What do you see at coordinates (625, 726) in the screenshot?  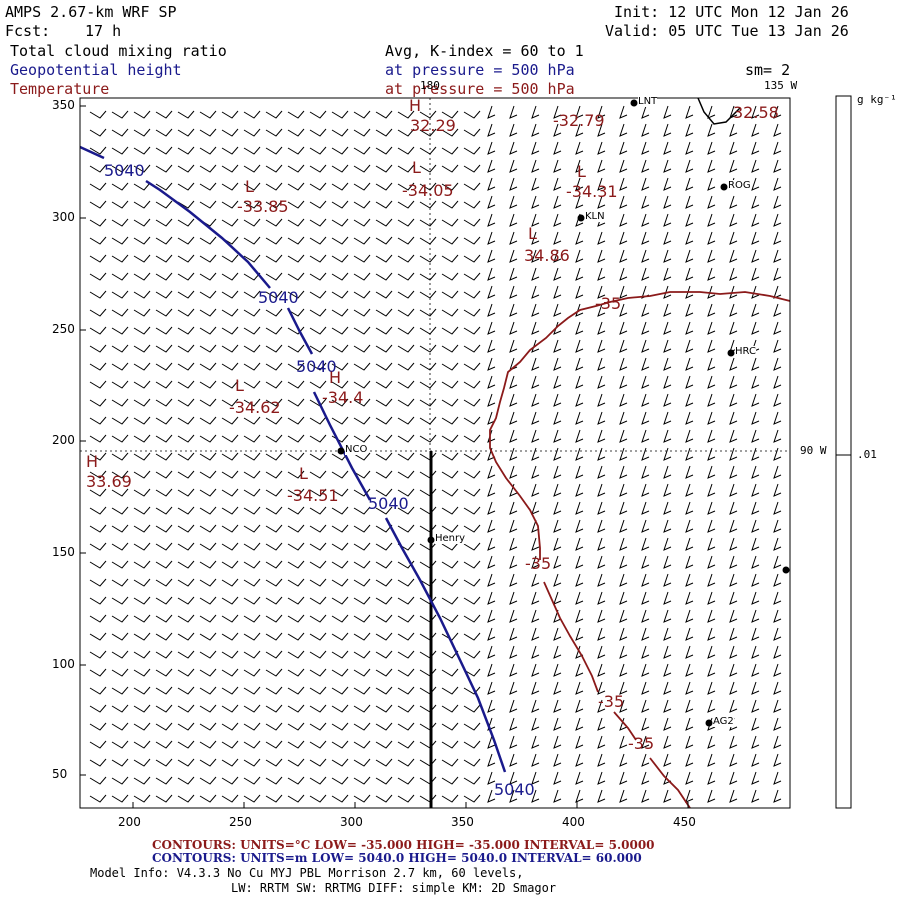 I see `temp-contour-minus35-southeast` at bounding box center [625, 726].